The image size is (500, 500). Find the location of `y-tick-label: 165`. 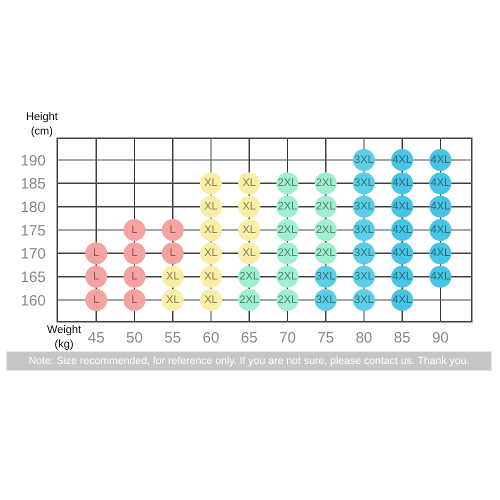

y-tick-label: 165 is located at coordinates (33, 277).